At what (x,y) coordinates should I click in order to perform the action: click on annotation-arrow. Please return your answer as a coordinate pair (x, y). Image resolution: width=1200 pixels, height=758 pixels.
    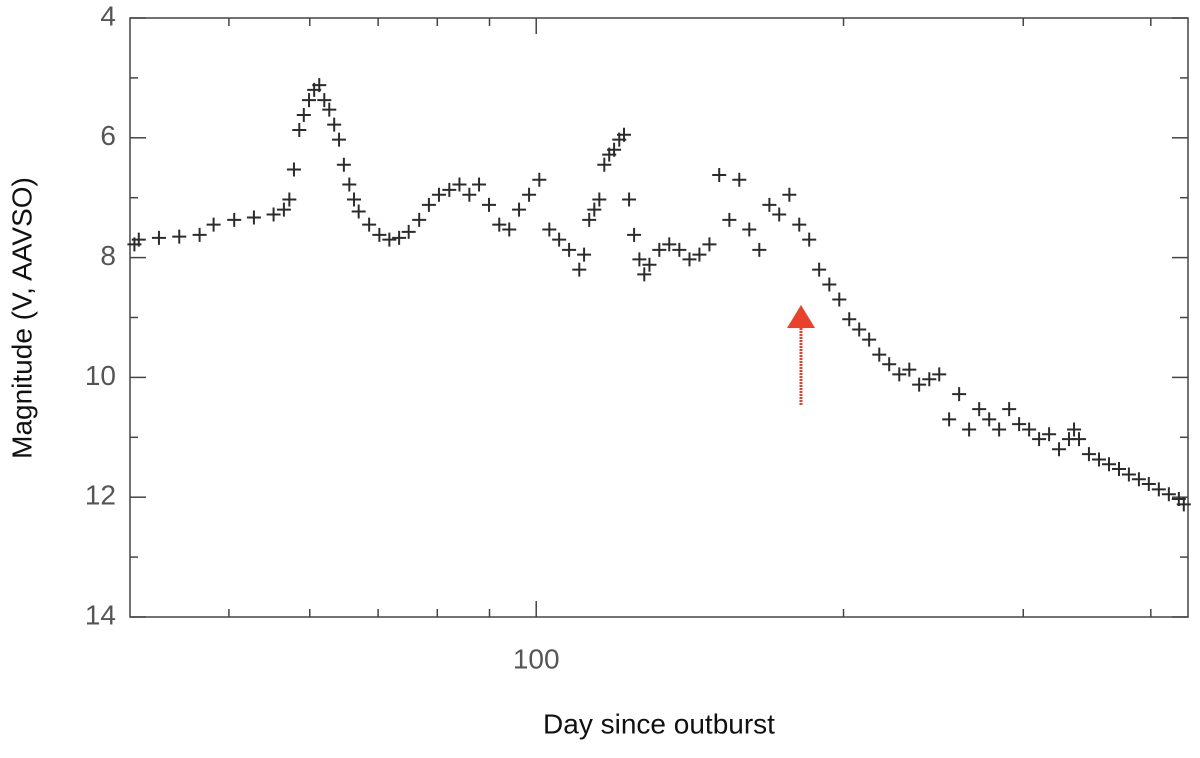
    Looking at the image, I should click on (801, 355).